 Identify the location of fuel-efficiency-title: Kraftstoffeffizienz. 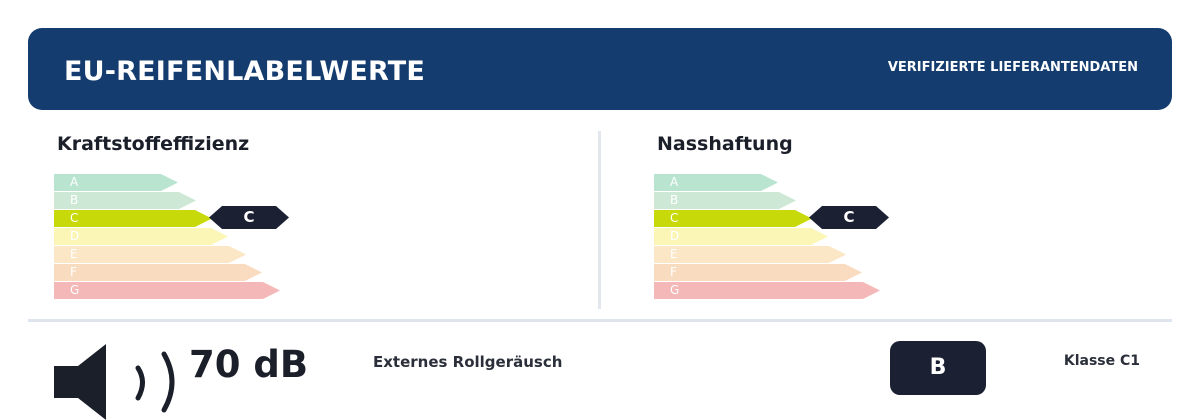
(153, 144).